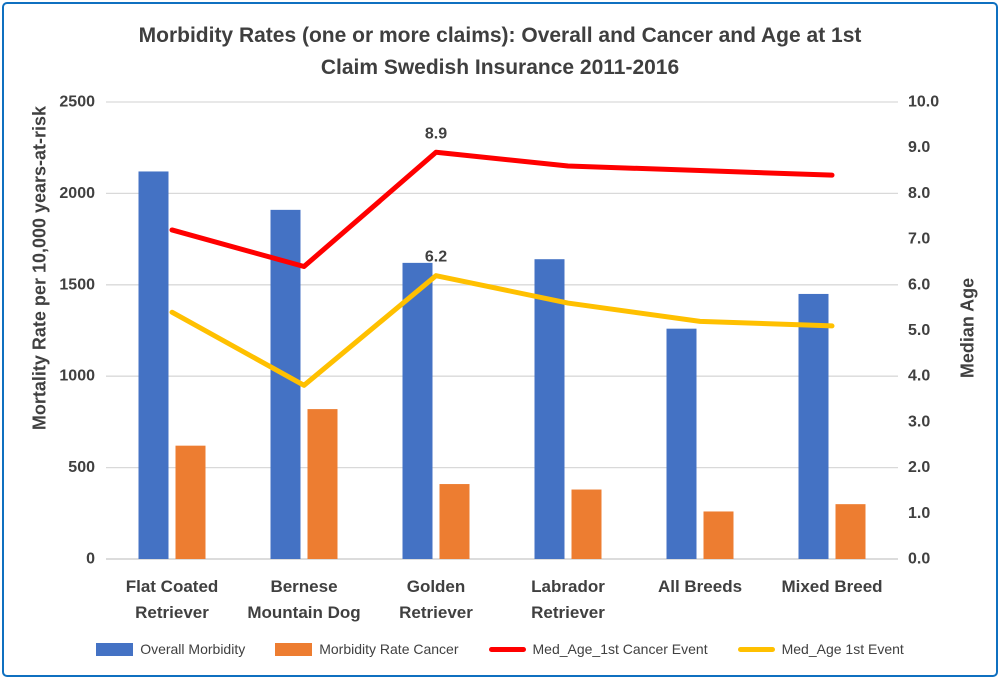 The height and width of the screenshot is (679, 1000). I want to click on legend-item-med-age-1st-cancer-event: Med_Age_1st Cancer Event, so click(598, 649).